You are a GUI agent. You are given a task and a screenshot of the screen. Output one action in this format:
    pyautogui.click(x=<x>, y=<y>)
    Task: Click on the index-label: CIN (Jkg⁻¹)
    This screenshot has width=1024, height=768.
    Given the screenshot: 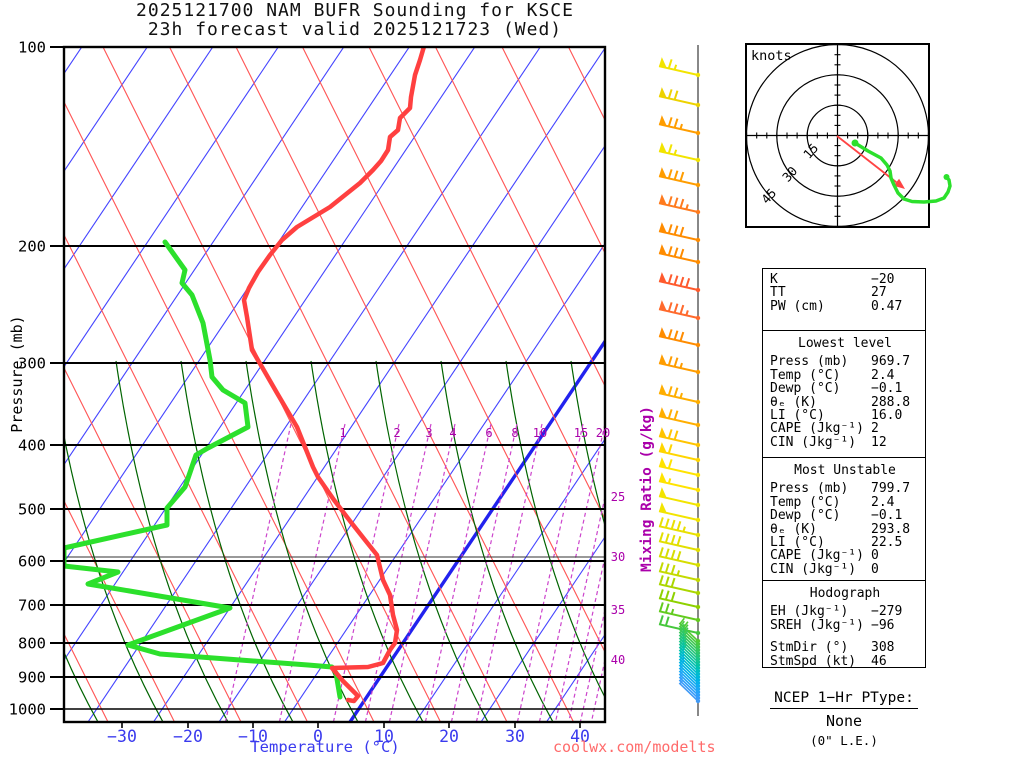 What is the action you would take?
    pyautogui.click(x=813, y=569)
    